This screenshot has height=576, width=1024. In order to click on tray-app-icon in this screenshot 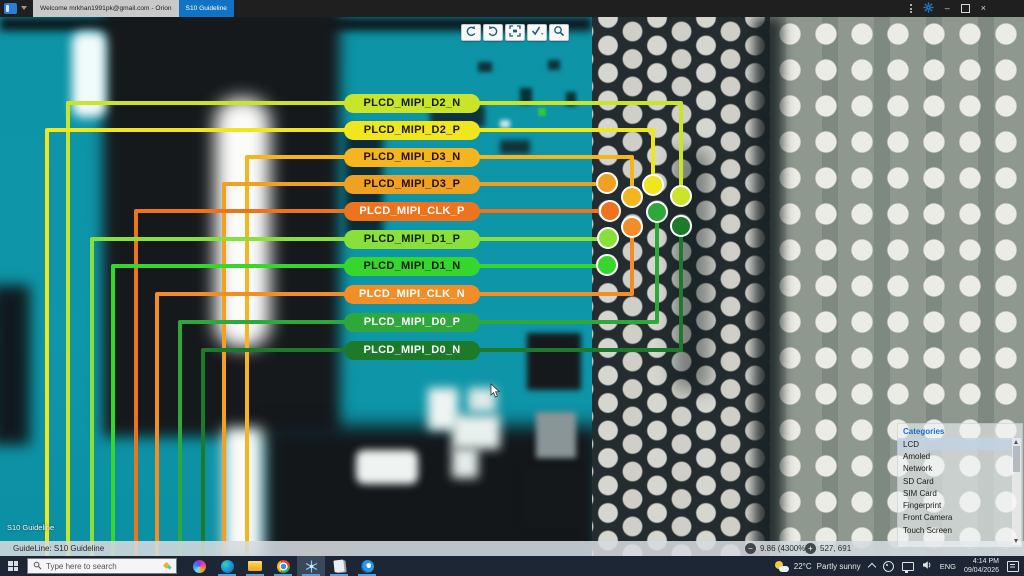, I will do `click(888, 566)`.